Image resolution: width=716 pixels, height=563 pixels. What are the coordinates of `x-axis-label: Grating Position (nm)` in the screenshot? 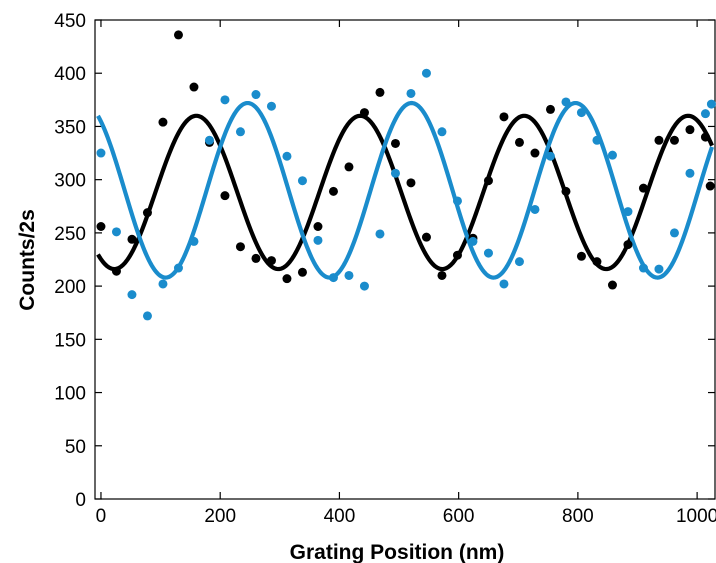 It's located at (397, 552).